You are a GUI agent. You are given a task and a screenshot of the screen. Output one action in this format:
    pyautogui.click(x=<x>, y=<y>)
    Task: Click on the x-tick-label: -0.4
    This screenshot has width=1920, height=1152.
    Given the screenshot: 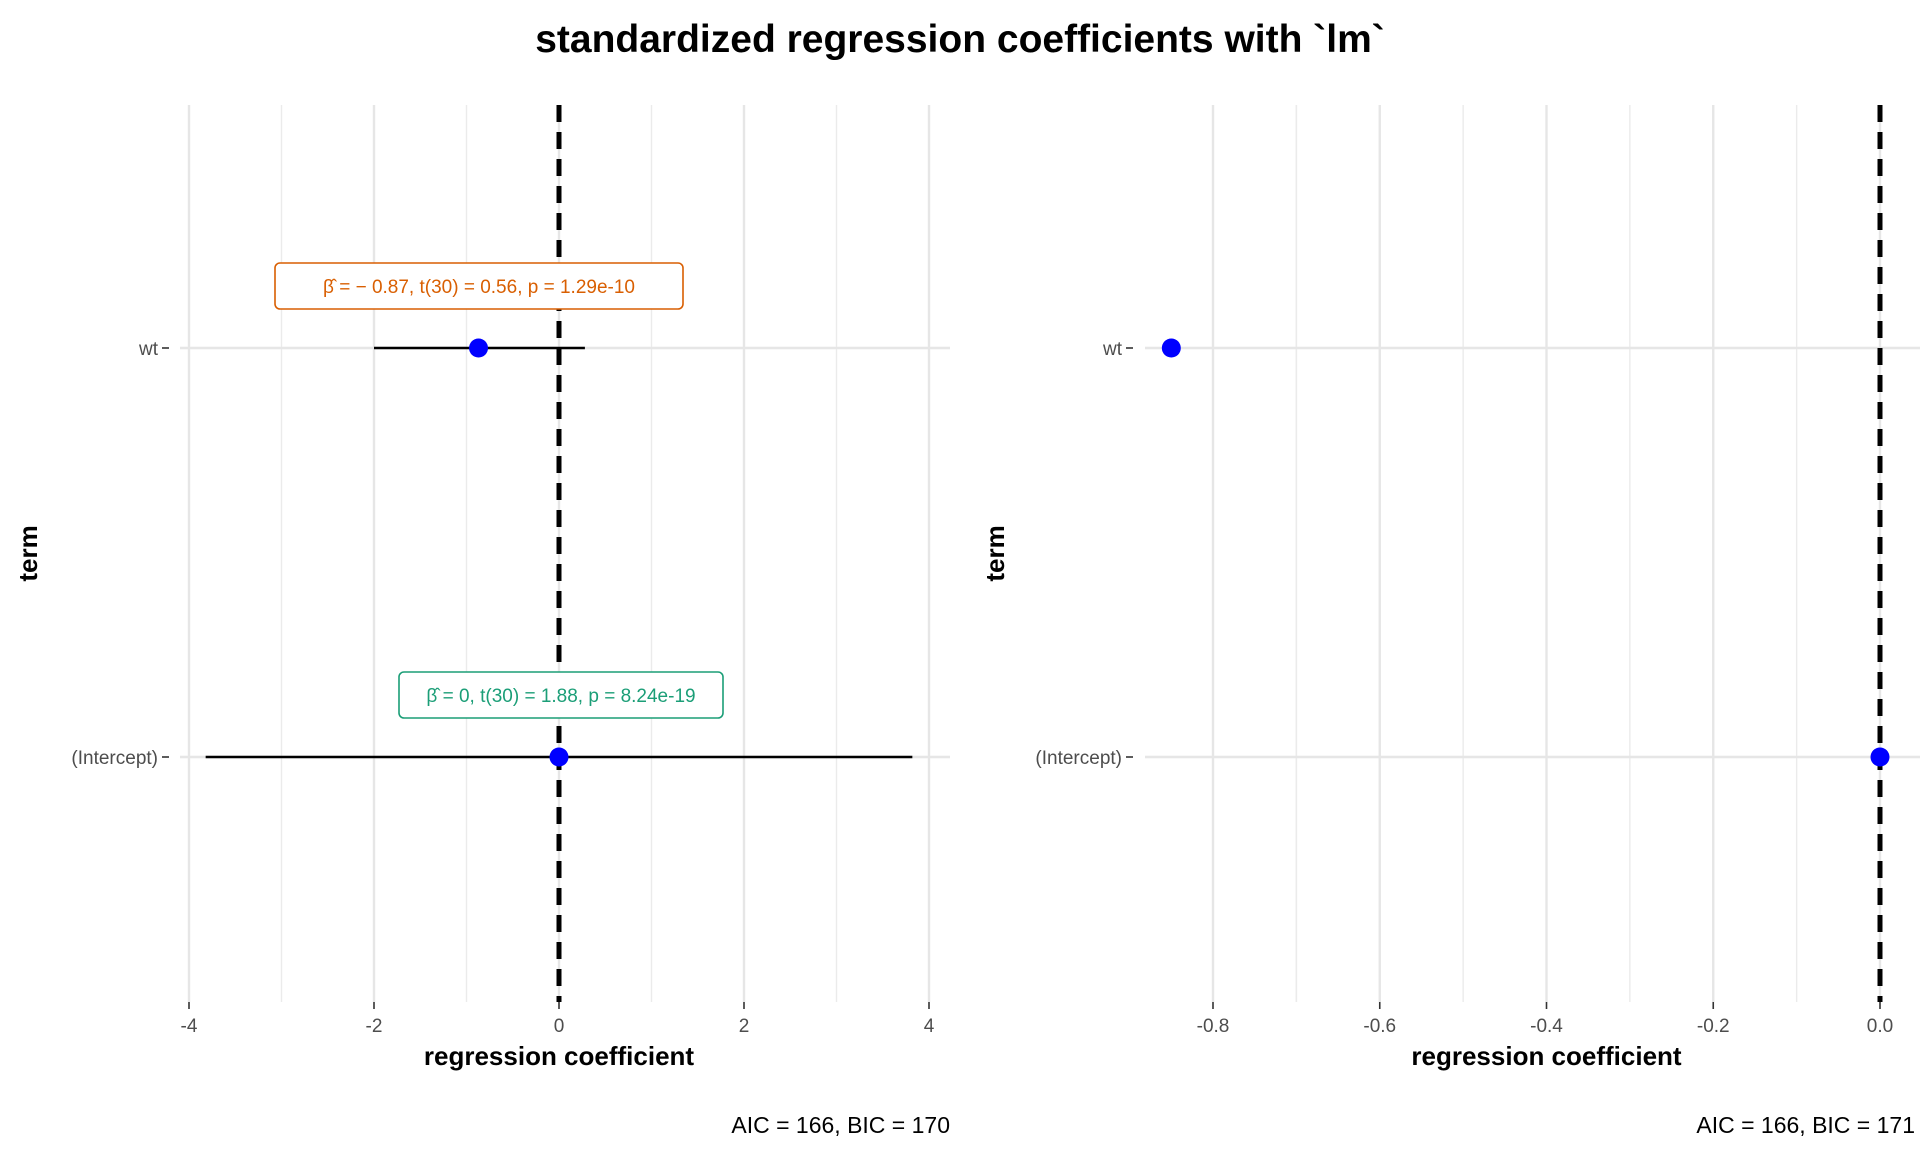 What is the action you would take?
    pyautogui.click(x=1546, y=1026)
    